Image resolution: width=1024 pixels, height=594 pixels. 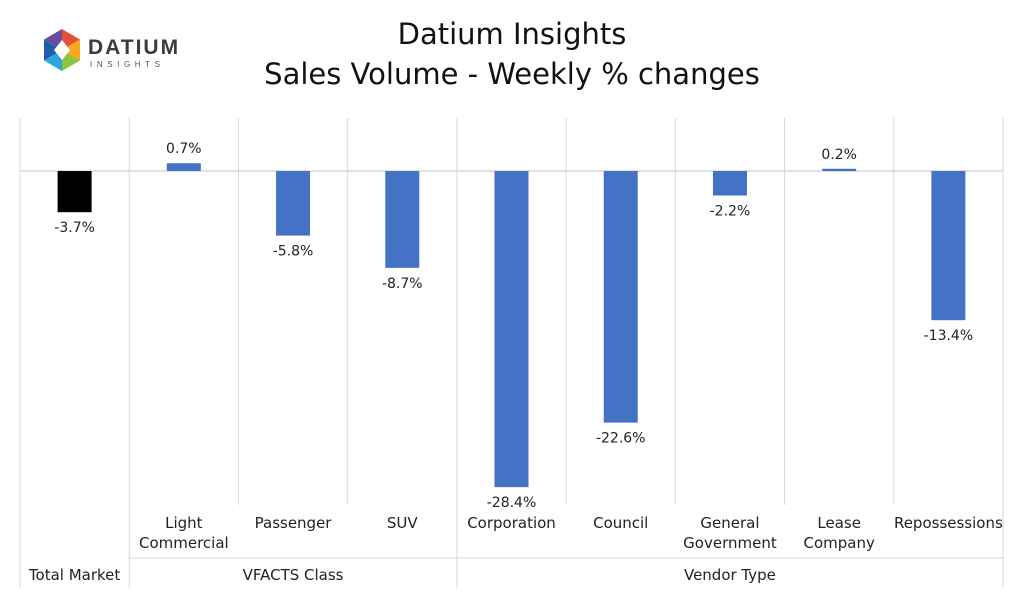 I want to click on data-label: 0.7%, so click(x=184, y=149).